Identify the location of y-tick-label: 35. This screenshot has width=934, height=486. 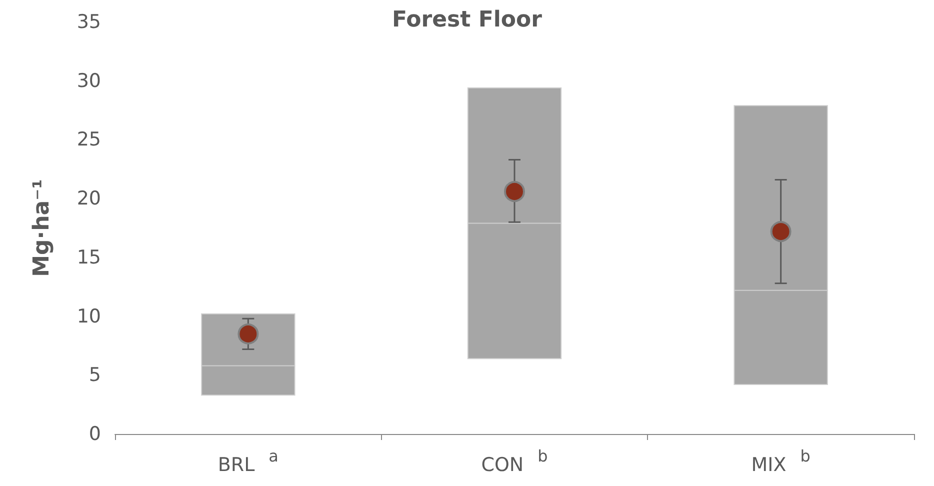
(88, 22).